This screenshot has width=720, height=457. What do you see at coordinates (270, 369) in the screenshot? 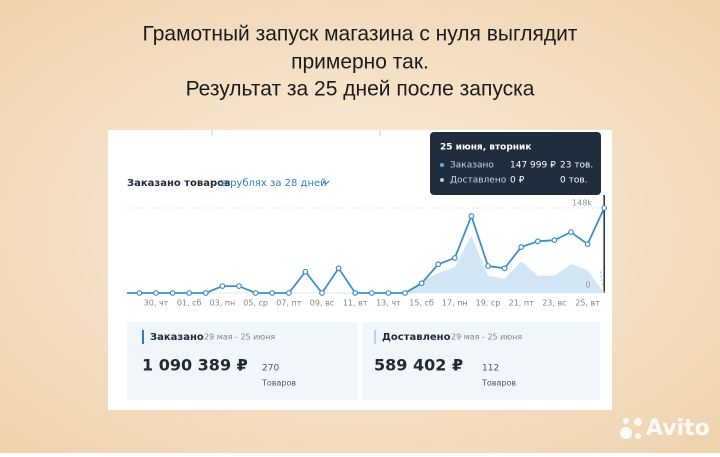
I see `summary-count: 270` at bounding box center [270, 369].